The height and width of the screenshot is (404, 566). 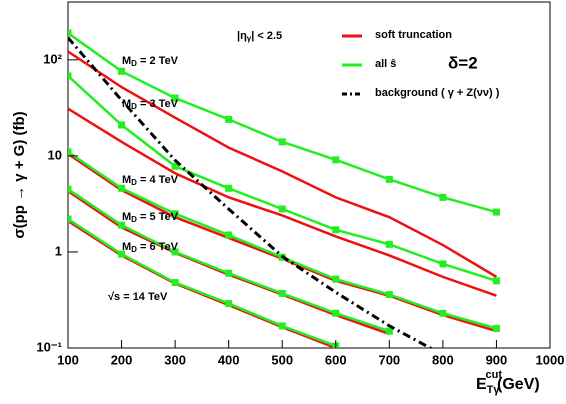 I want to click on label-text: = 4 TeV, so click(x=158, y=180).